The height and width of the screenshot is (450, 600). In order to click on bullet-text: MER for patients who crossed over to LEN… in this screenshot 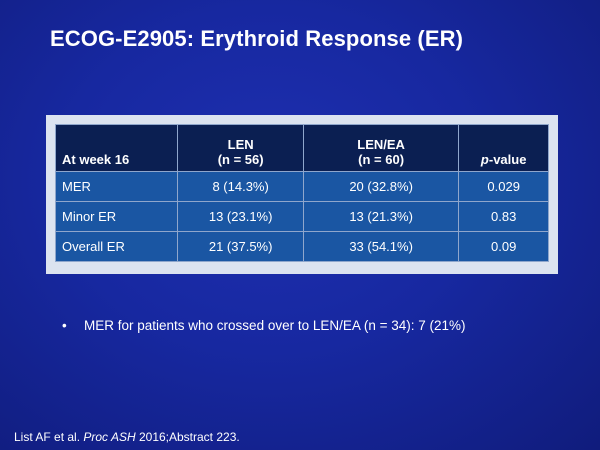, I will do `click(275, 325)`.